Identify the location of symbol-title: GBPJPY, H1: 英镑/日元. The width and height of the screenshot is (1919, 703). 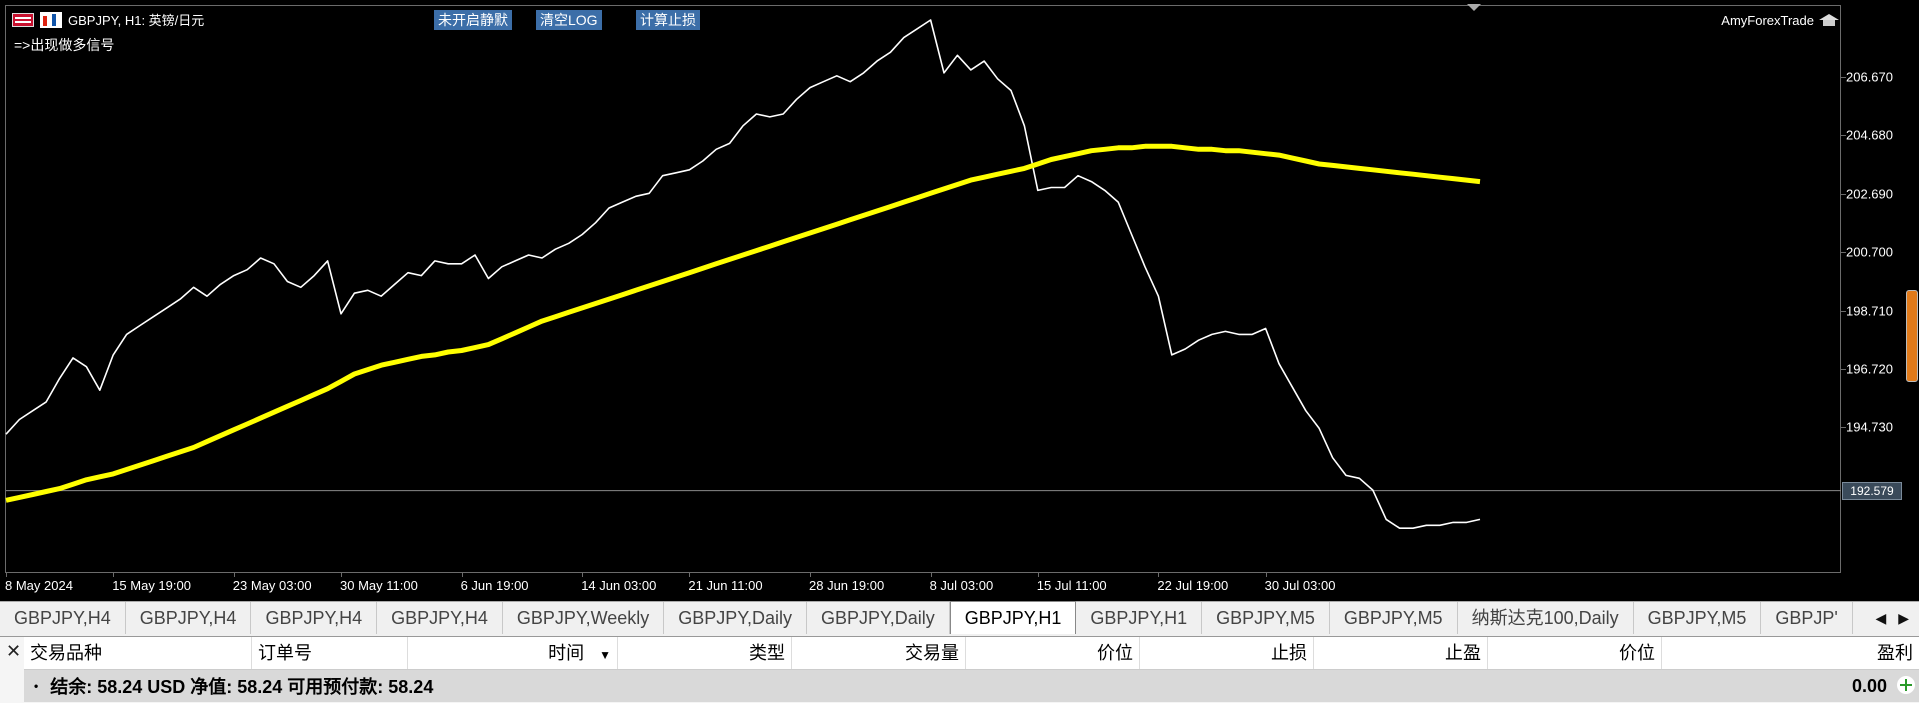
(136, 20).